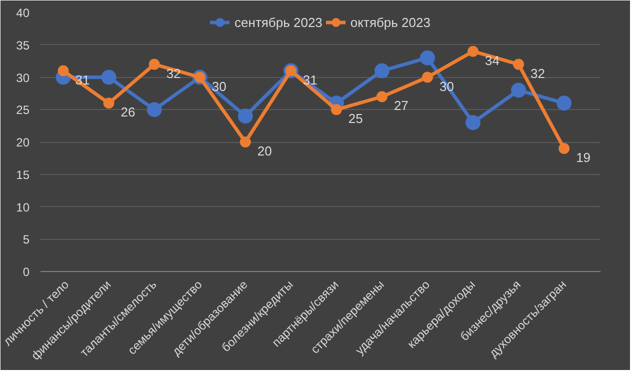 The image size is (640, 377). Describe the element at coordinates (26, 239) in the screenshot. I see `y-tick-label: 5` at that location.